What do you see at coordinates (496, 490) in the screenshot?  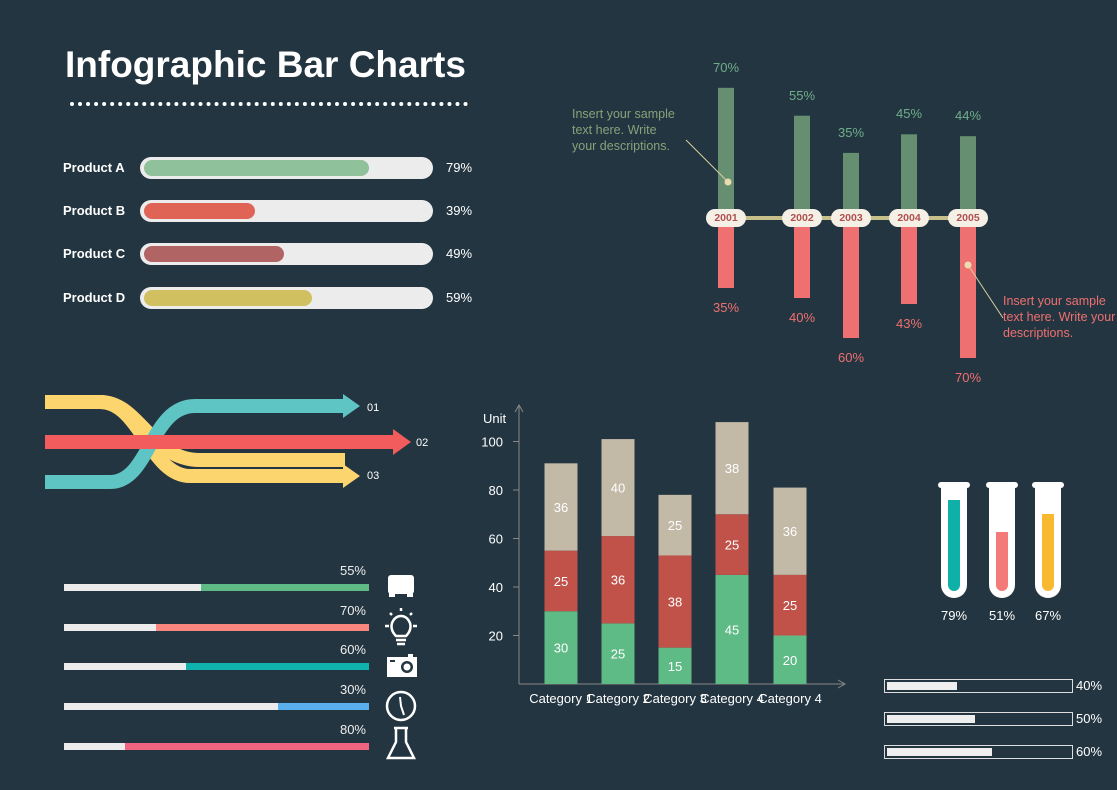 I see `y-tick-label: 80` at bounding box center [496, 490].